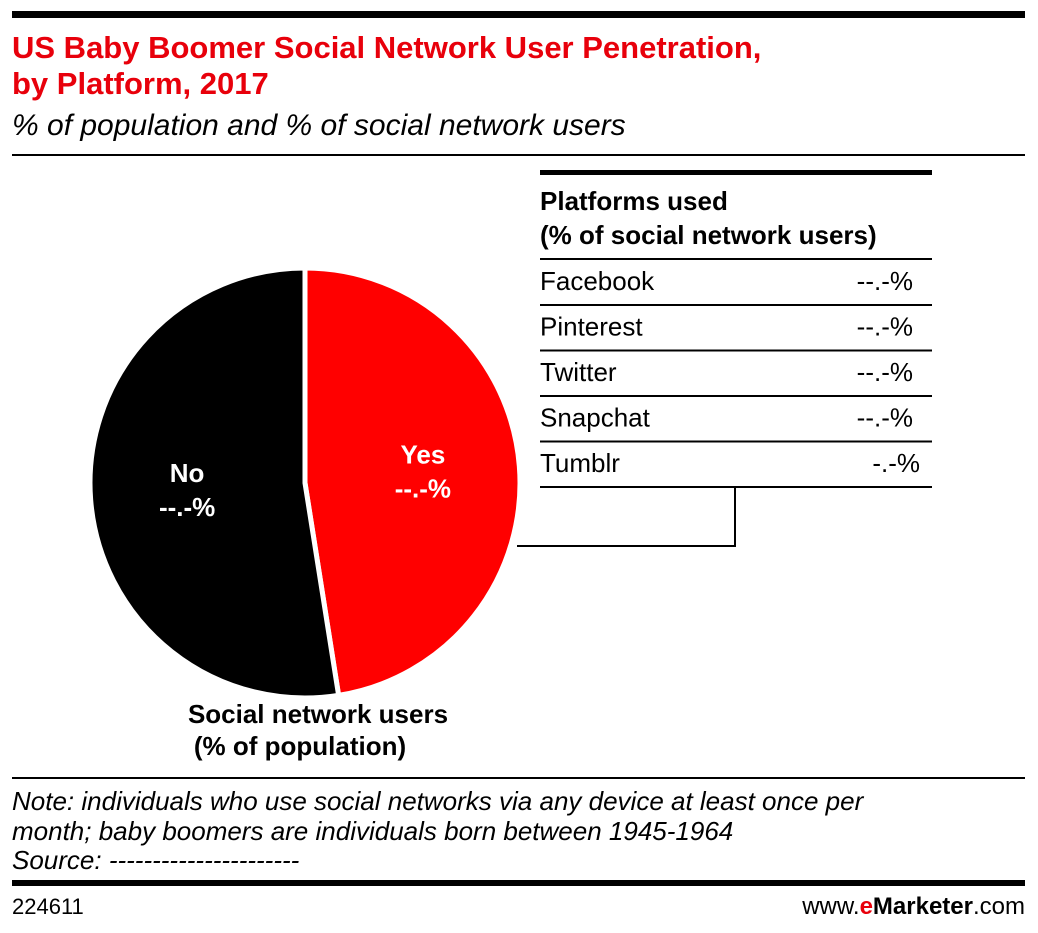 The height and width of the screenshot is (933, 1038). Describe the element at coordinates (634, 201) in the screenshot. I see `table-header: Platforms used` at that location.